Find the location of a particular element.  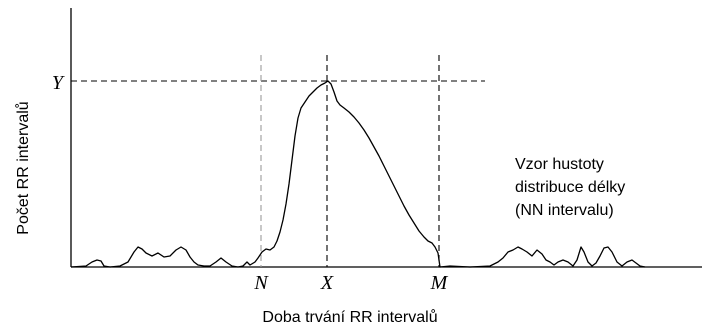

annotation-line-1: Vzor hustoty is located at coordinates (559, 164).